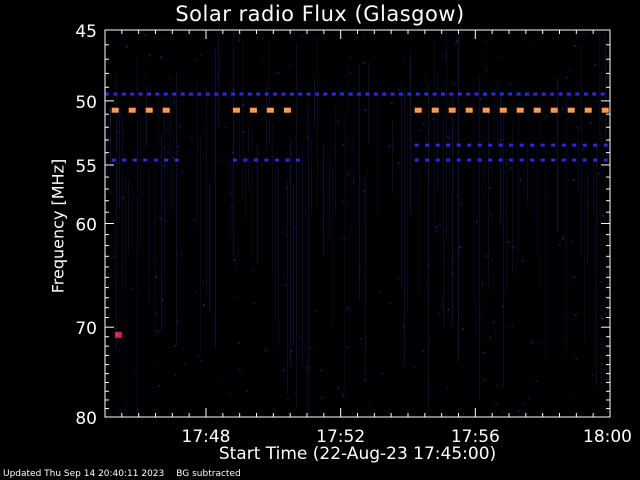 Image resolution: width=640 pixels, height=480 pixels. I want to click on chart-title: Solar radio Flux (Glasgow), so click(320, 14).